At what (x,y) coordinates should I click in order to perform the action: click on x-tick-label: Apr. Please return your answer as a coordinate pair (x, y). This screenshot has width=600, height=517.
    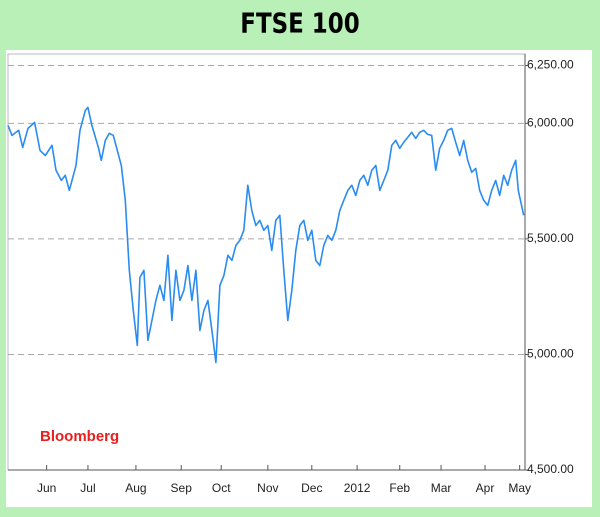
    Looking at the image, I should click on (485, 488).